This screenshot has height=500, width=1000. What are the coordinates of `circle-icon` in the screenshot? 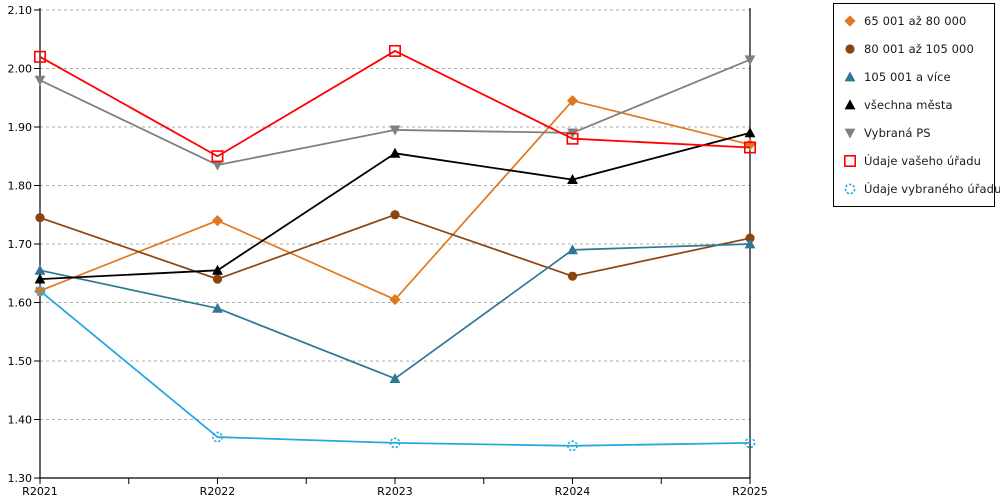 It's located at (850, 49).